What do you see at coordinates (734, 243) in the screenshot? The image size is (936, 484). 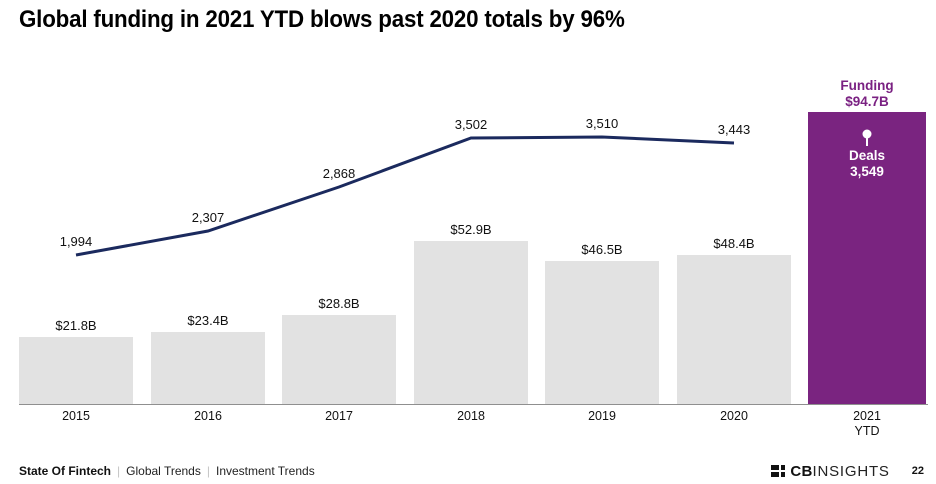 I see `funding-value-label-2020: $48.4B` at bounding box center [734, 243].